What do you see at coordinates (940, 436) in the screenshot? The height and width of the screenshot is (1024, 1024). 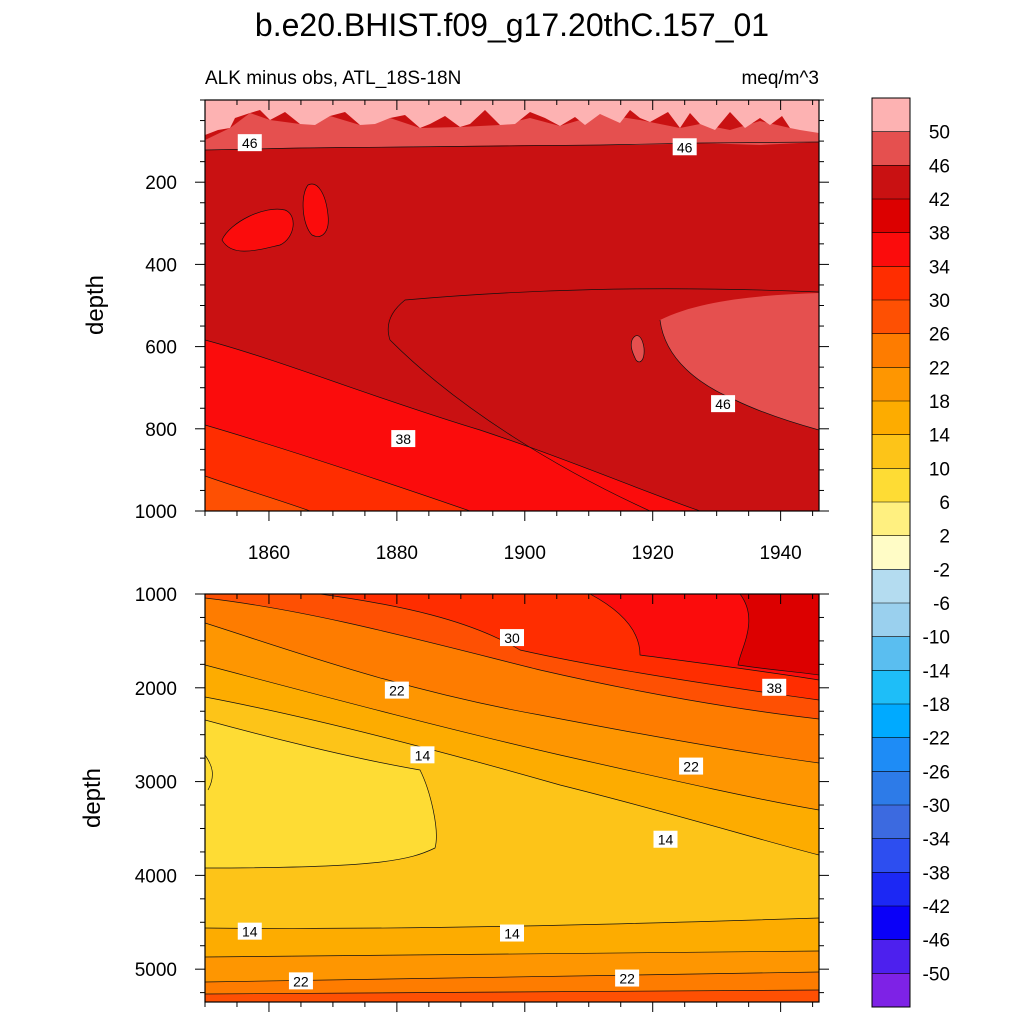 I see `colorbar-label: 14` at bounding box center [940, 436].